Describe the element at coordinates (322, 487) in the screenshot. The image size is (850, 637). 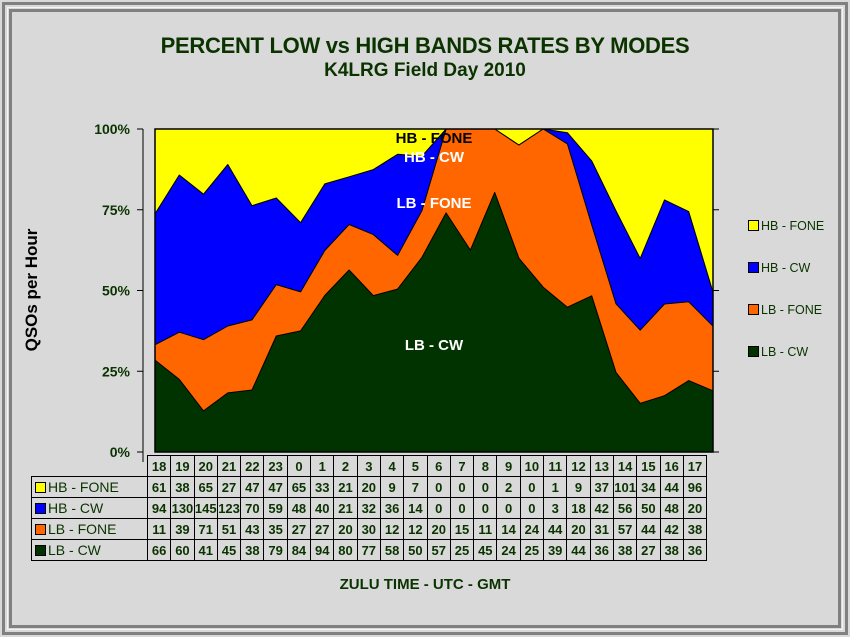
I see `table-cell: 33` at that location.